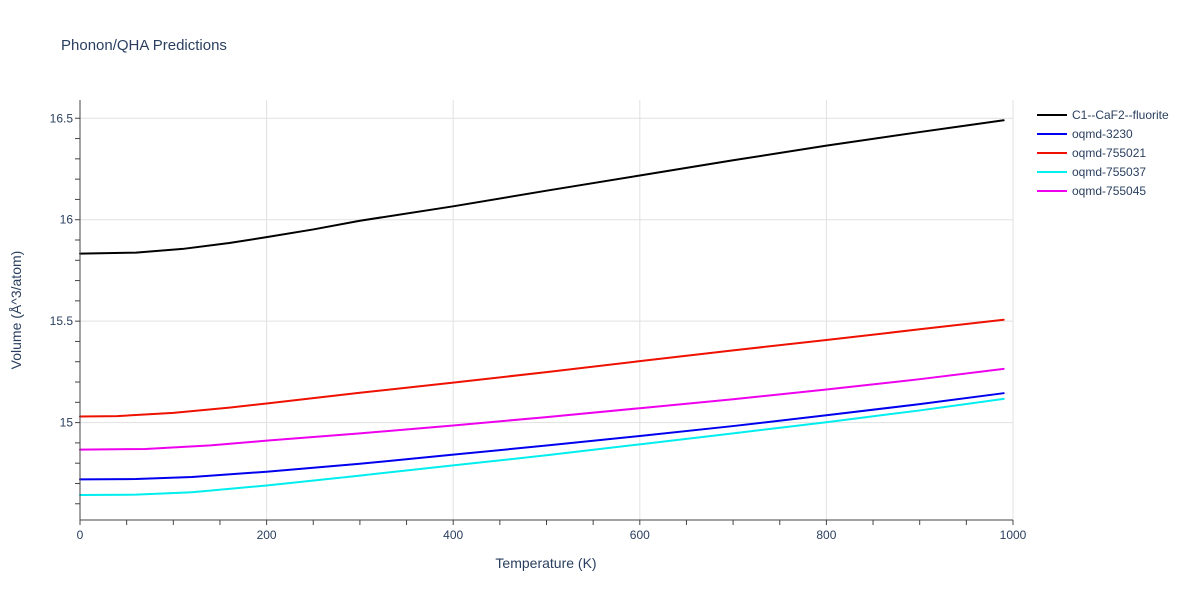 The image size is (1200, 600). What do you see at coordinates (80, 535) in the screenshot?
I see `x-tick-label: 0` at bounding box center [80, 535].